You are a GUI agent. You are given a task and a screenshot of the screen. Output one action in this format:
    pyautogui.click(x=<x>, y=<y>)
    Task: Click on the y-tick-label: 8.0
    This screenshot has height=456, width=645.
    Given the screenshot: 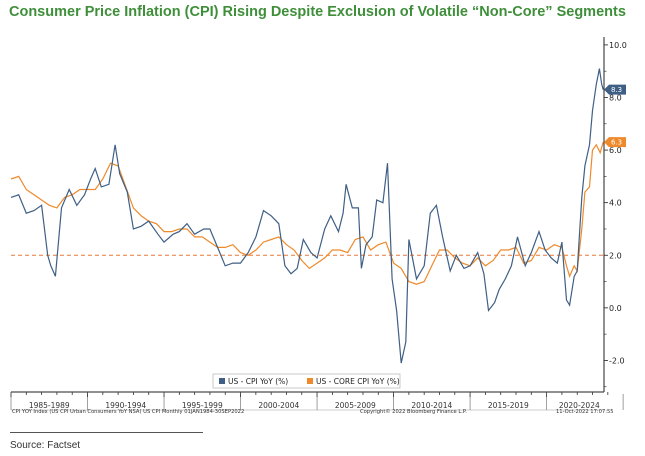 What is the action you would take?
    pyautogui.click(x=615, y=97)
    